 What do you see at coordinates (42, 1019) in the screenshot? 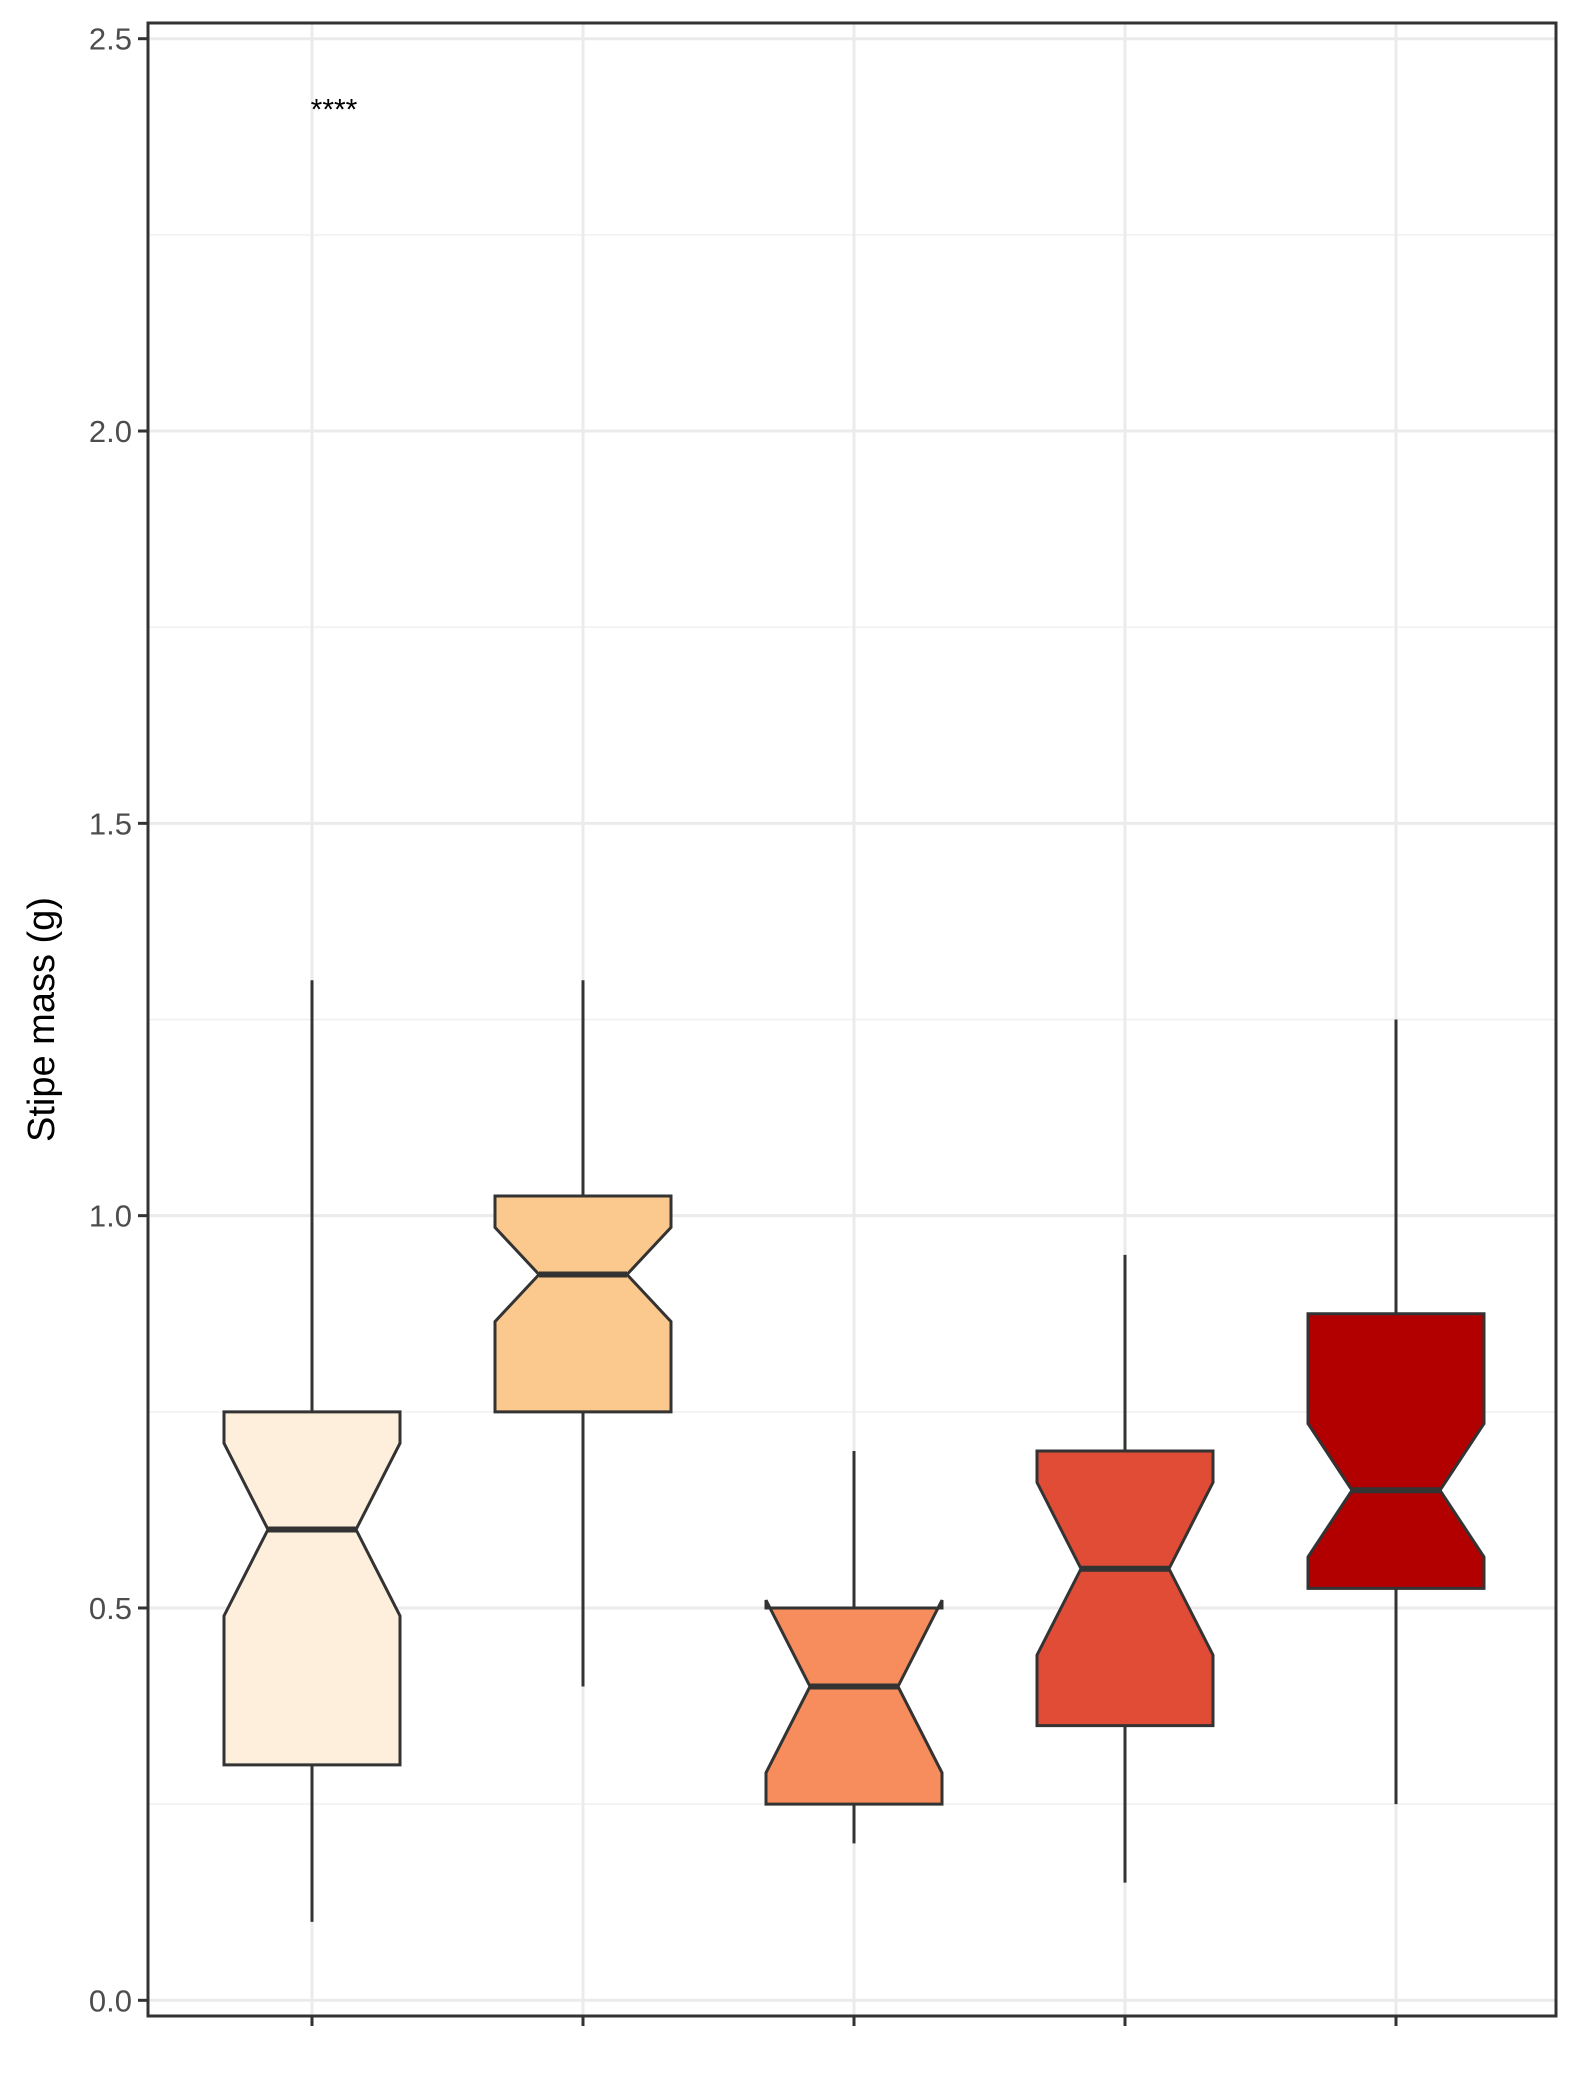
I see `y-axis-label: Stipe mass (g)` at bounding box center [42, 1019].